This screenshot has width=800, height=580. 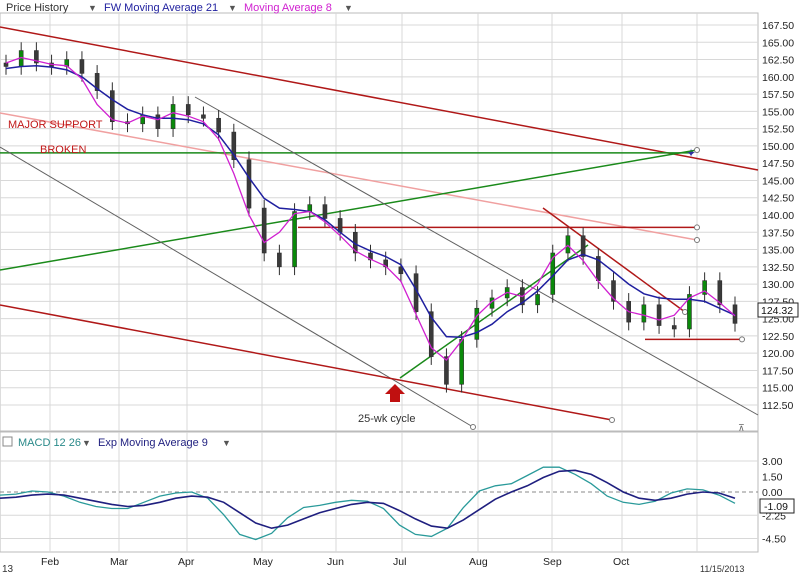 What do you see at coordinates (742, 339) in the screenshot?
I see `support-line-handle` at bounding box center [742, 339].